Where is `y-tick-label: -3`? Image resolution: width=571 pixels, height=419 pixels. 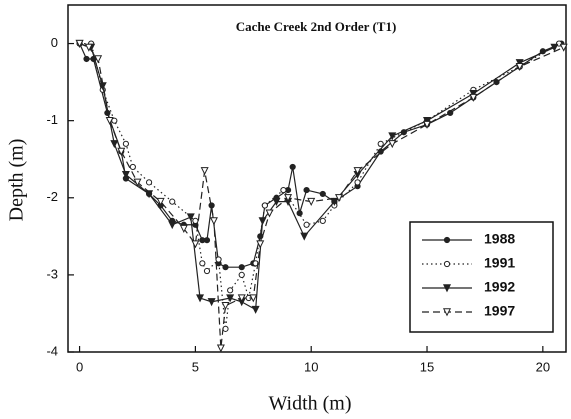 y-tick-label: -3 is located at coordinates (52, 273).